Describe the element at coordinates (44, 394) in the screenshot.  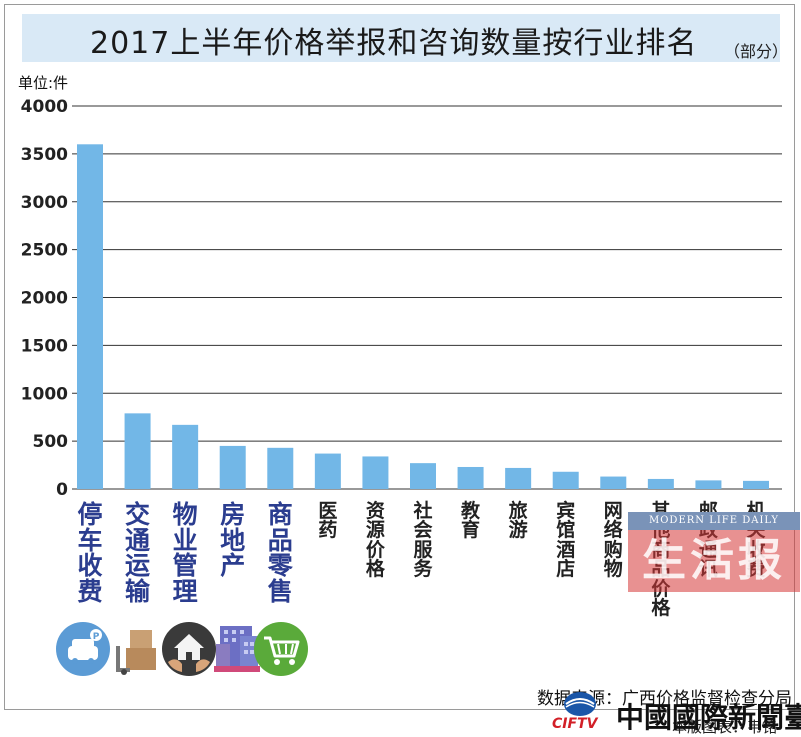
I see `y-tick-label: 1000` at that location.